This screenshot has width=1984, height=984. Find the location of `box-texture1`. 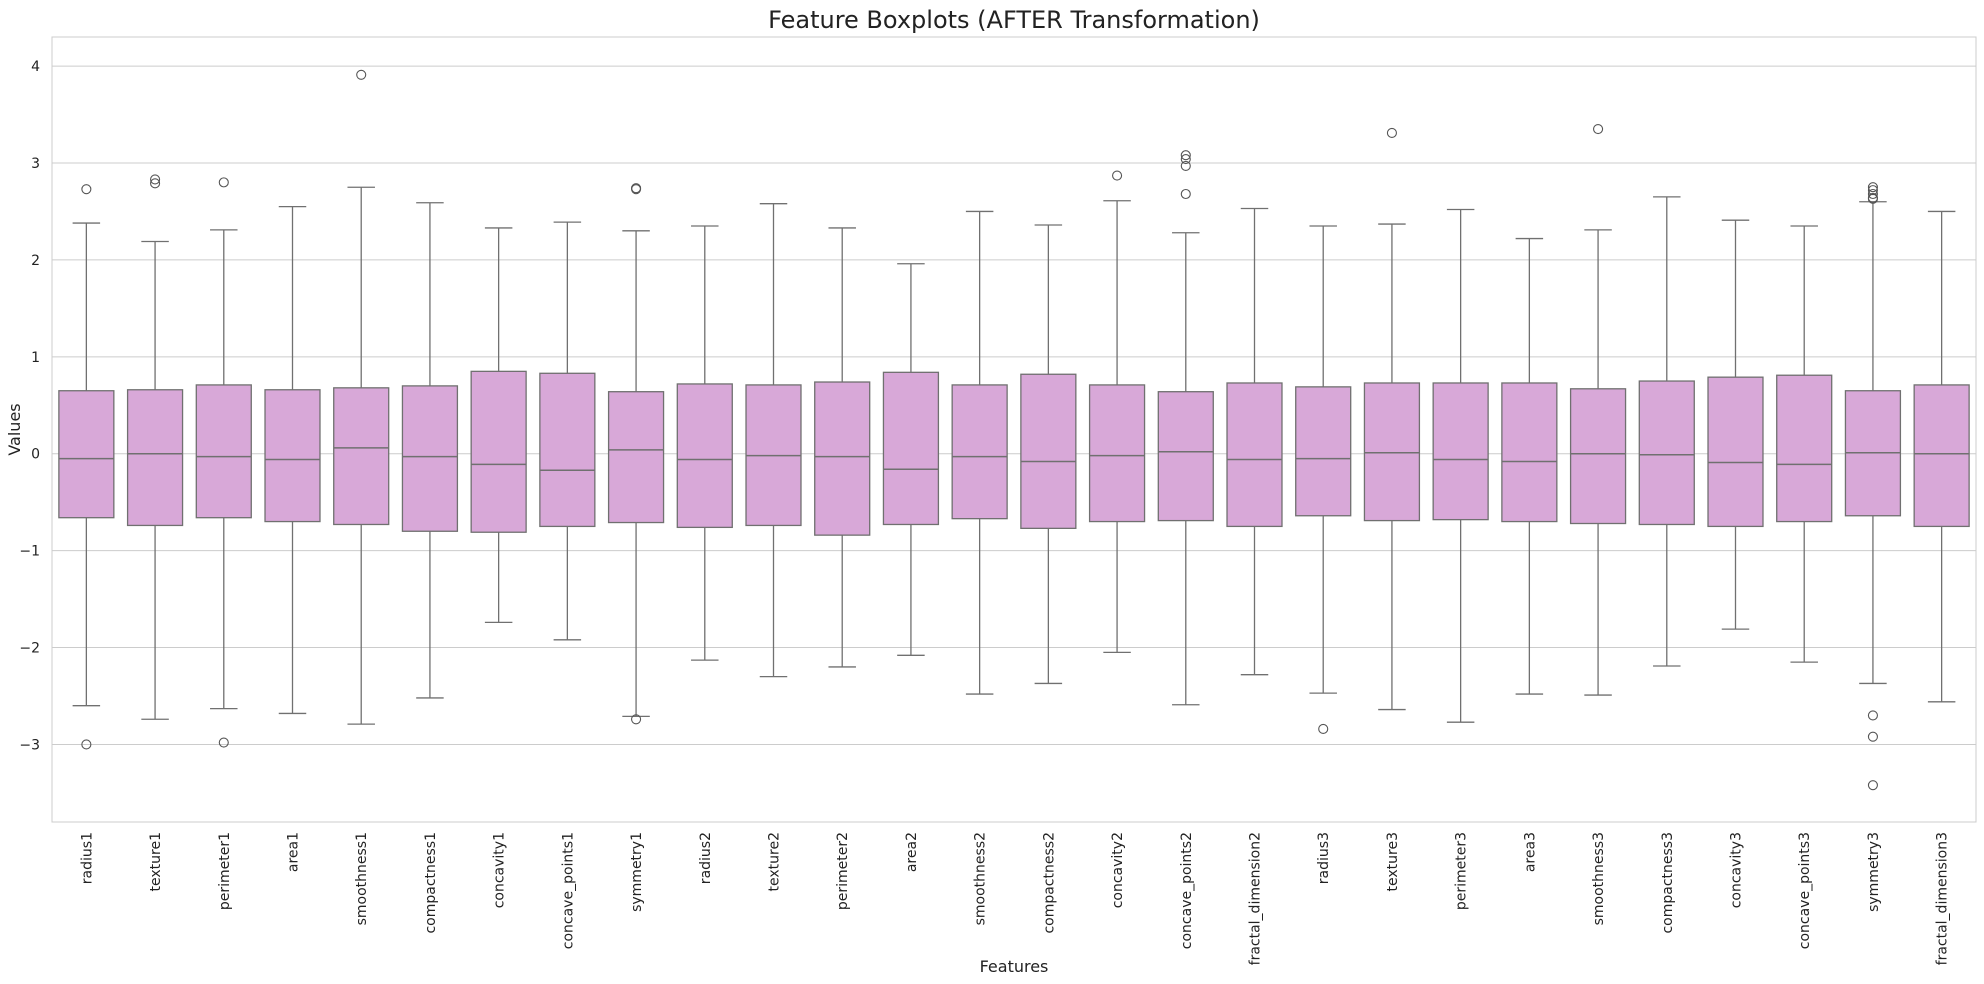

box-texture1 is located at coordinates (155, 447).